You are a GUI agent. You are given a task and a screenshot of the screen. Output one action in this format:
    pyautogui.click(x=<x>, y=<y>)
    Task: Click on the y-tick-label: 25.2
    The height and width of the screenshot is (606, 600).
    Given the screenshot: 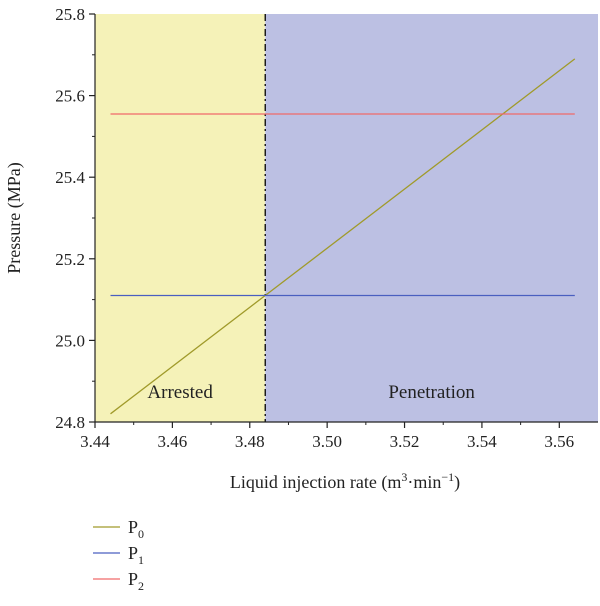 What is the action you would take?
    pyautogui.click(x=70, y=259)
    